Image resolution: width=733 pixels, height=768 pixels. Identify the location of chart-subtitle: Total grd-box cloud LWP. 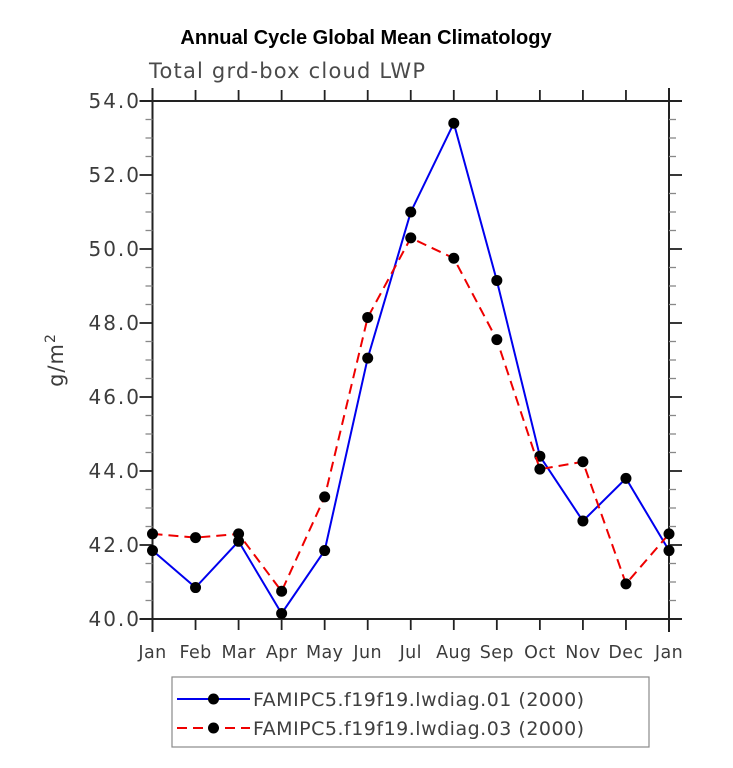
(287, 71).